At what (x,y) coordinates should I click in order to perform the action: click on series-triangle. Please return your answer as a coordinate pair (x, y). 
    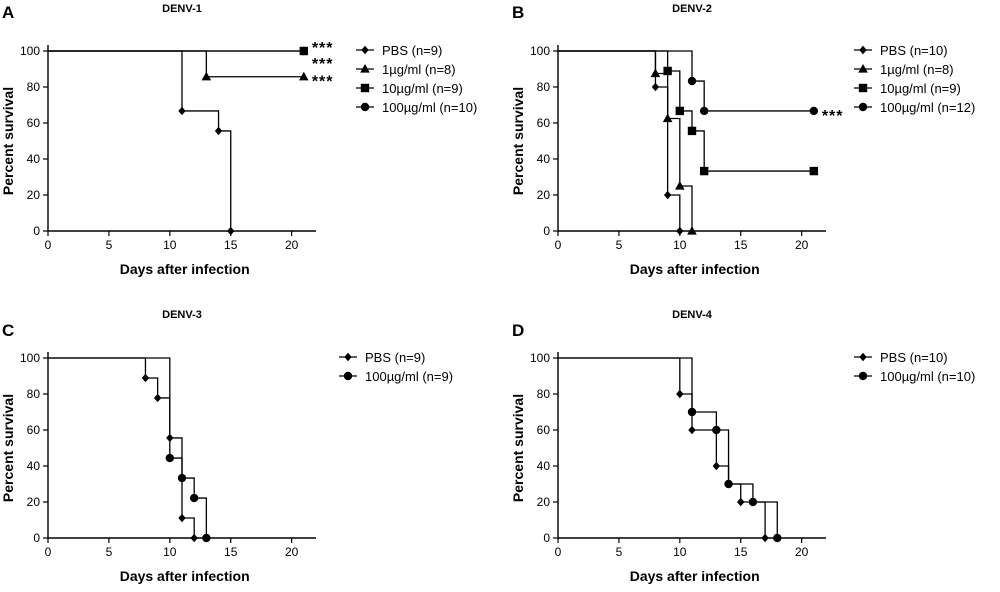
    Looking at the image, I should click on (627, 142).